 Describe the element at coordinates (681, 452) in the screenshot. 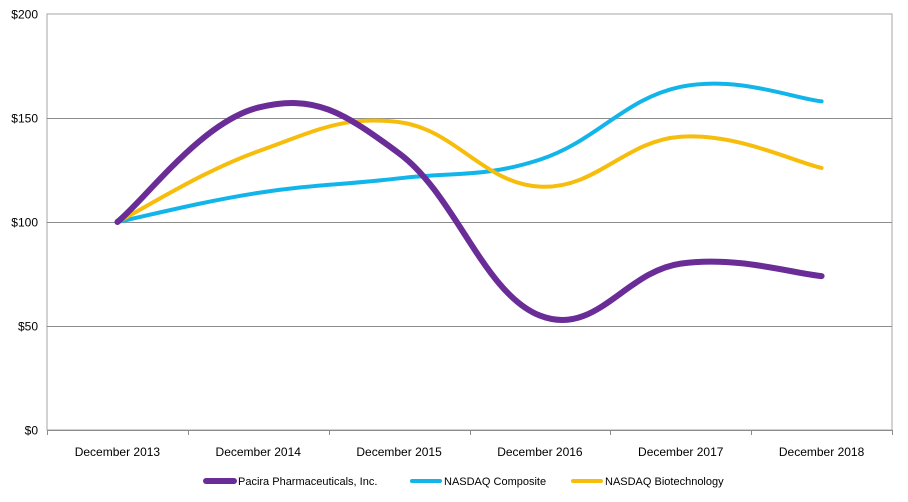

I see `x-tick-label: December 2017` at that location.